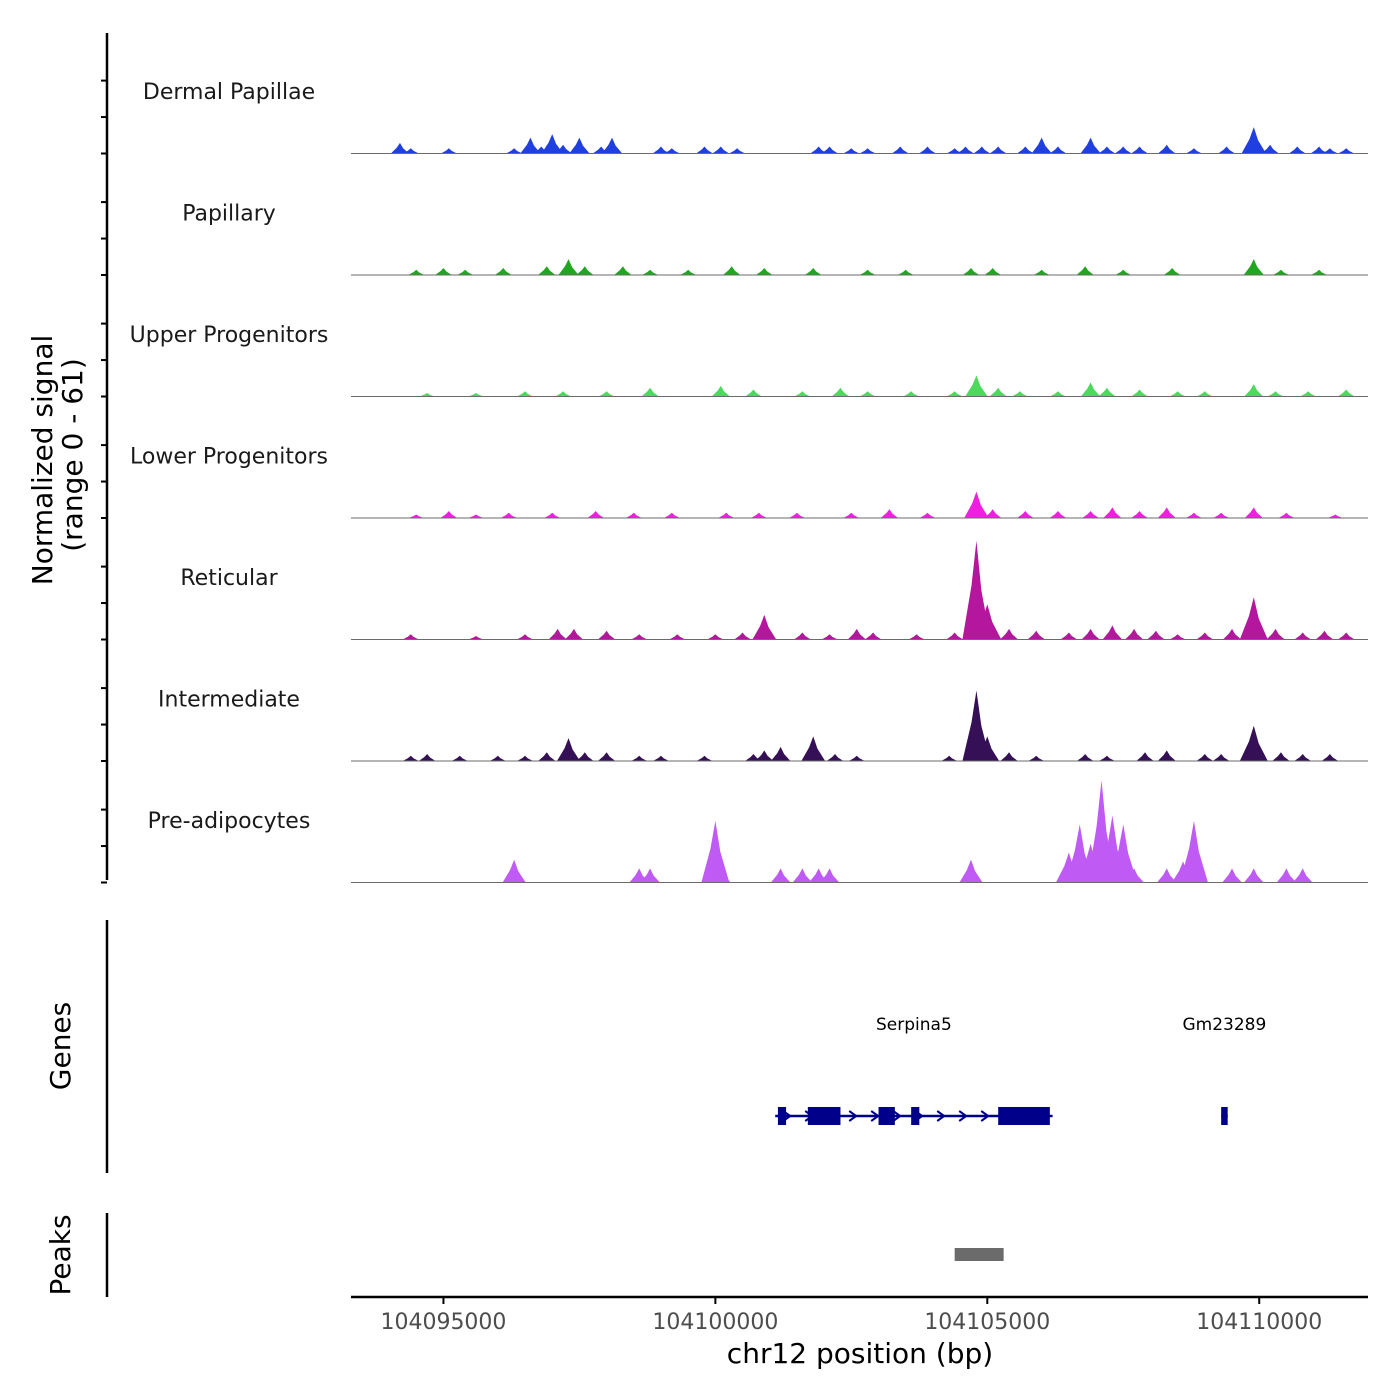  Describe the element at coordinates (914, 1070) in the screenshot. I see `gene-serpina5: Serpina5` at that location.